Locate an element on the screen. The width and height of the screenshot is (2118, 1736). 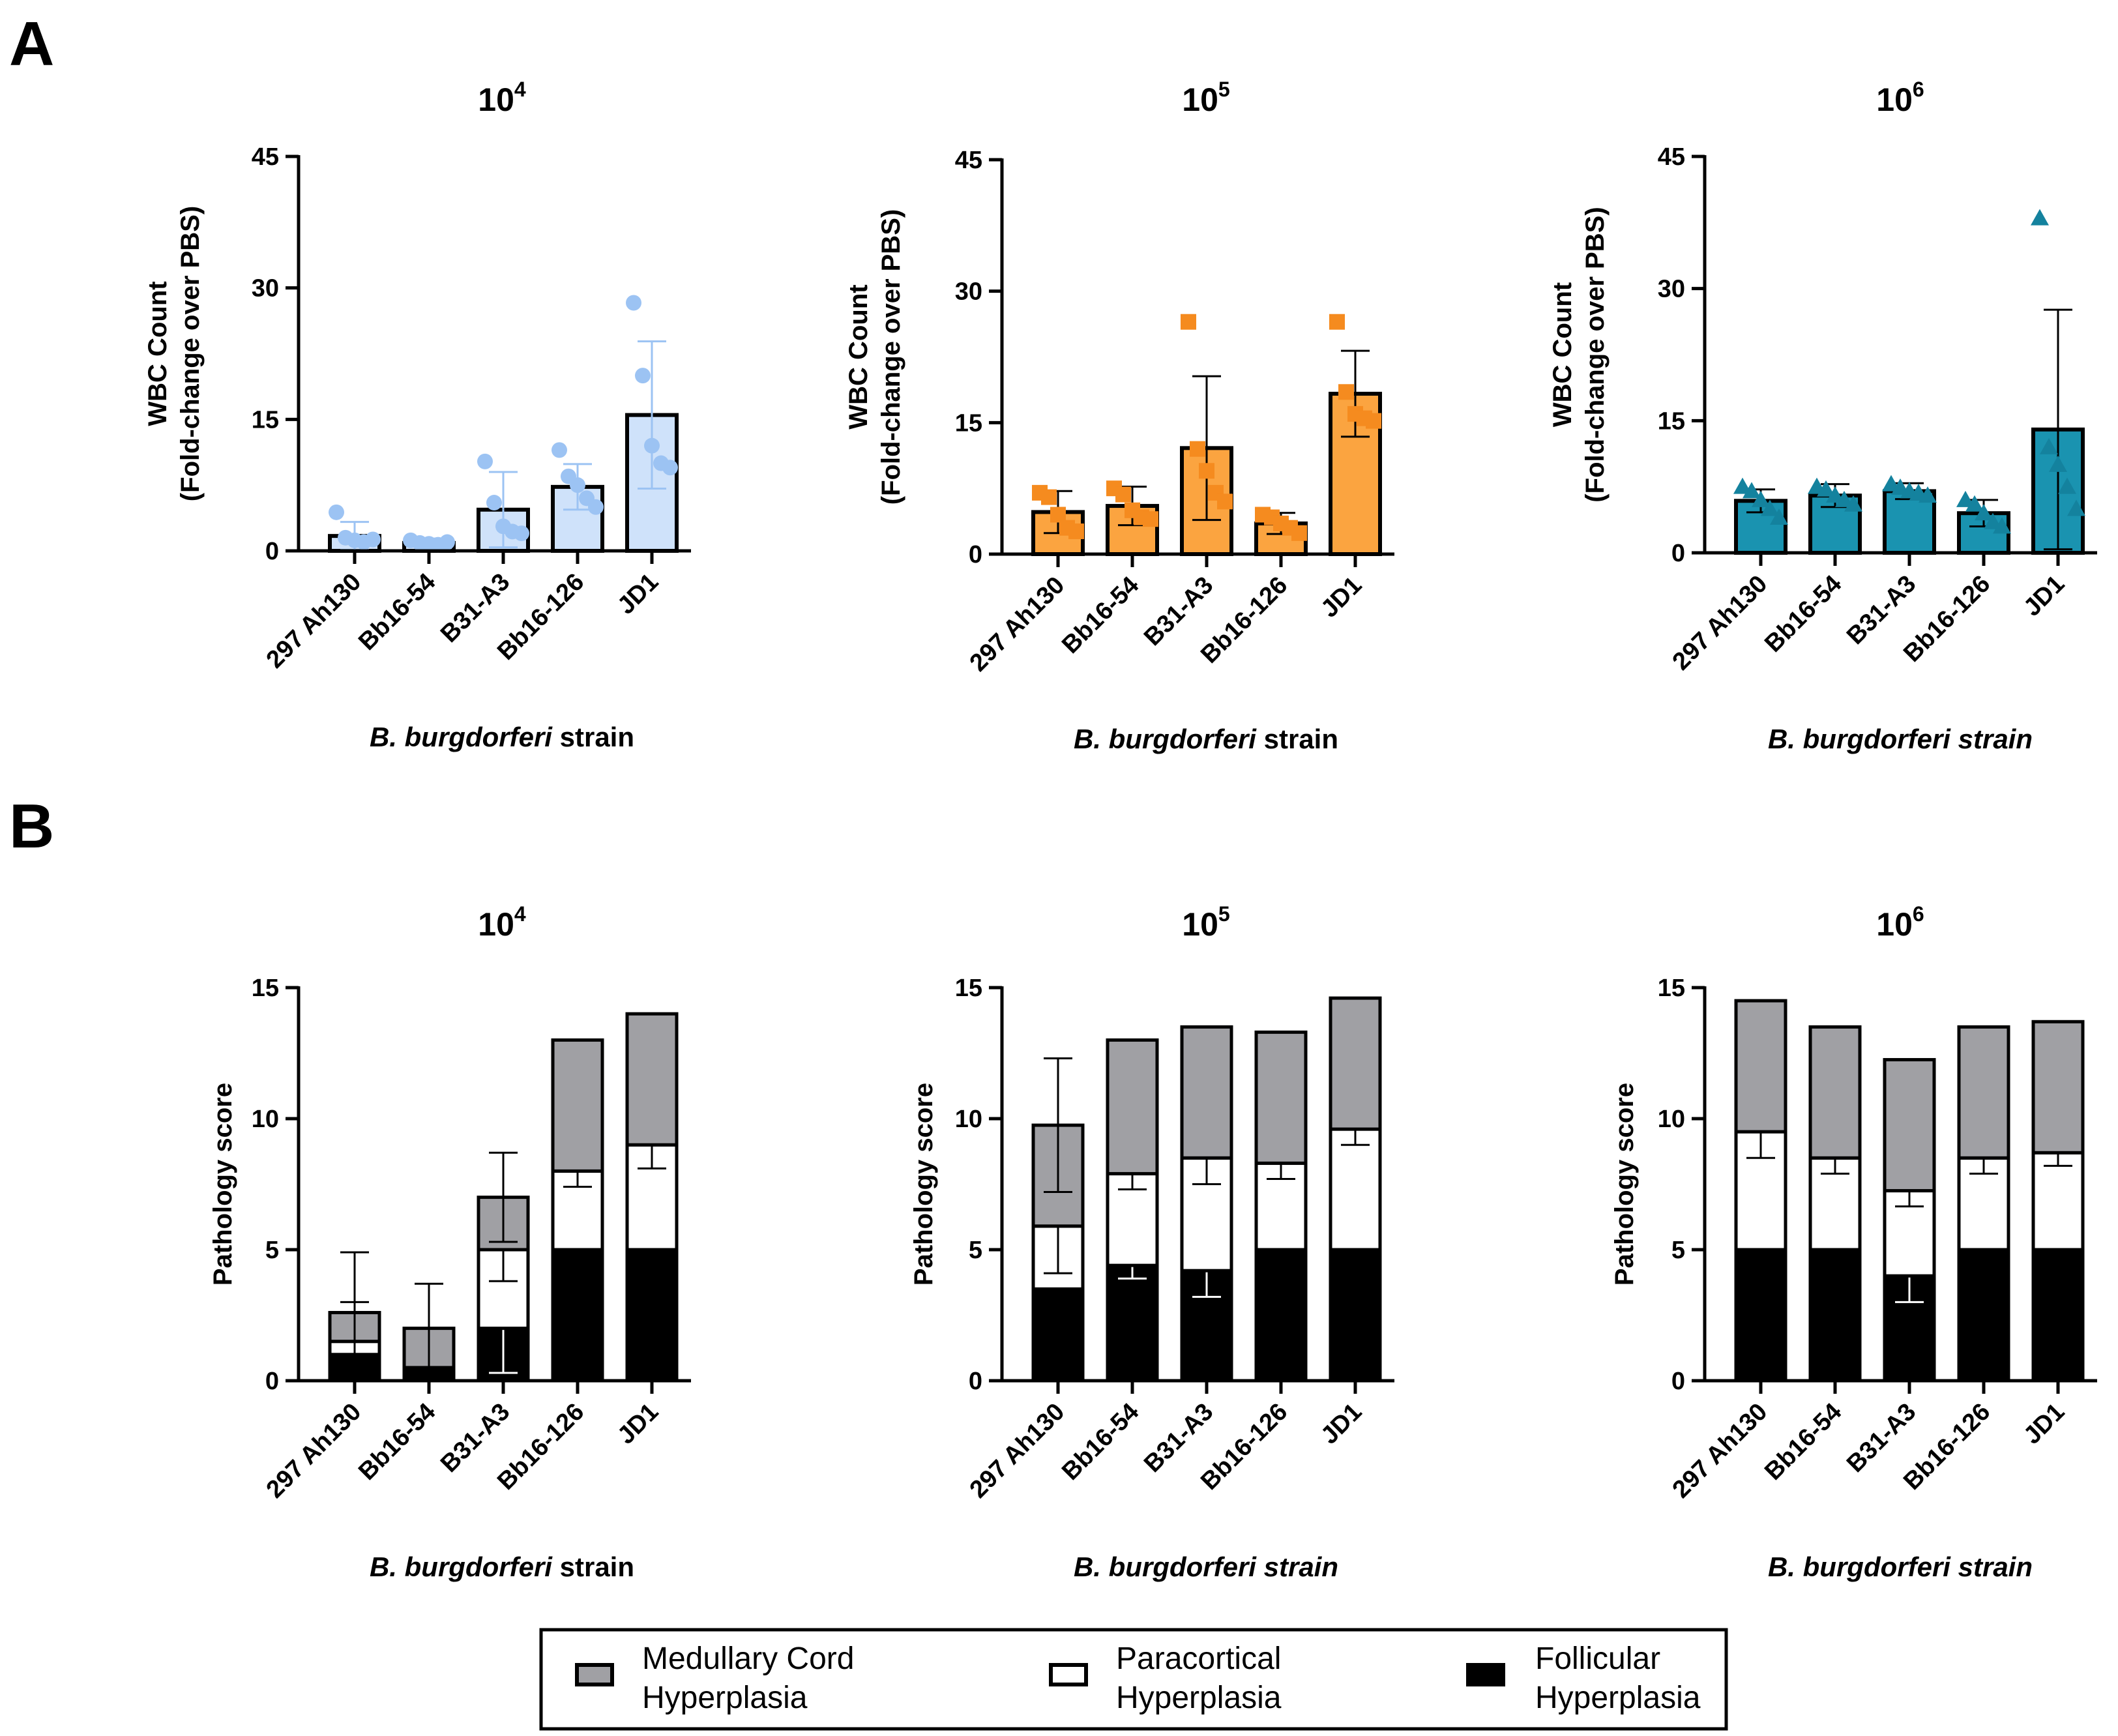
legend-frame is located at coordinates (1133, 1679).